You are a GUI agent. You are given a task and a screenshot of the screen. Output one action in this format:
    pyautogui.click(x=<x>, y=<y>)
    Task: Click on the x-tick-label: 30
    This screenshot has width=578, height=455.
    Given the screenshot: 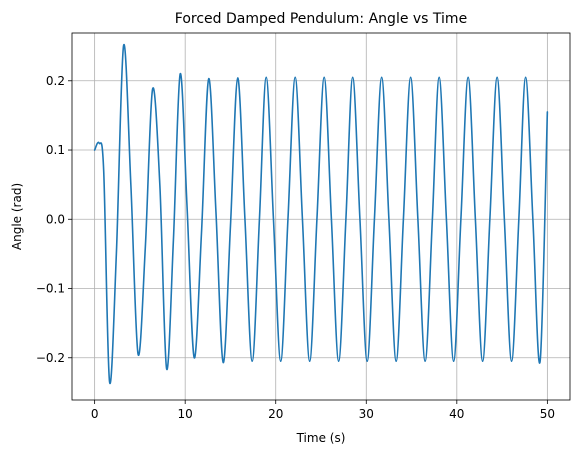 What is the action you would take?
    pyautogui.click(x=366, y=414)
    